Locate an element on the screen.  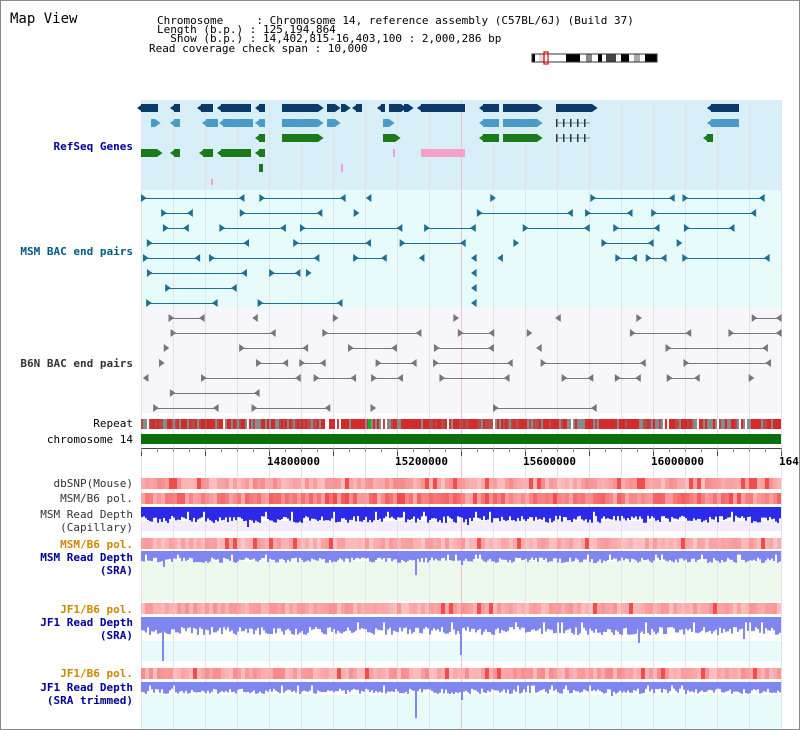
track-label-chromosome: chromosome 14 is located at coordinates (89, 439).